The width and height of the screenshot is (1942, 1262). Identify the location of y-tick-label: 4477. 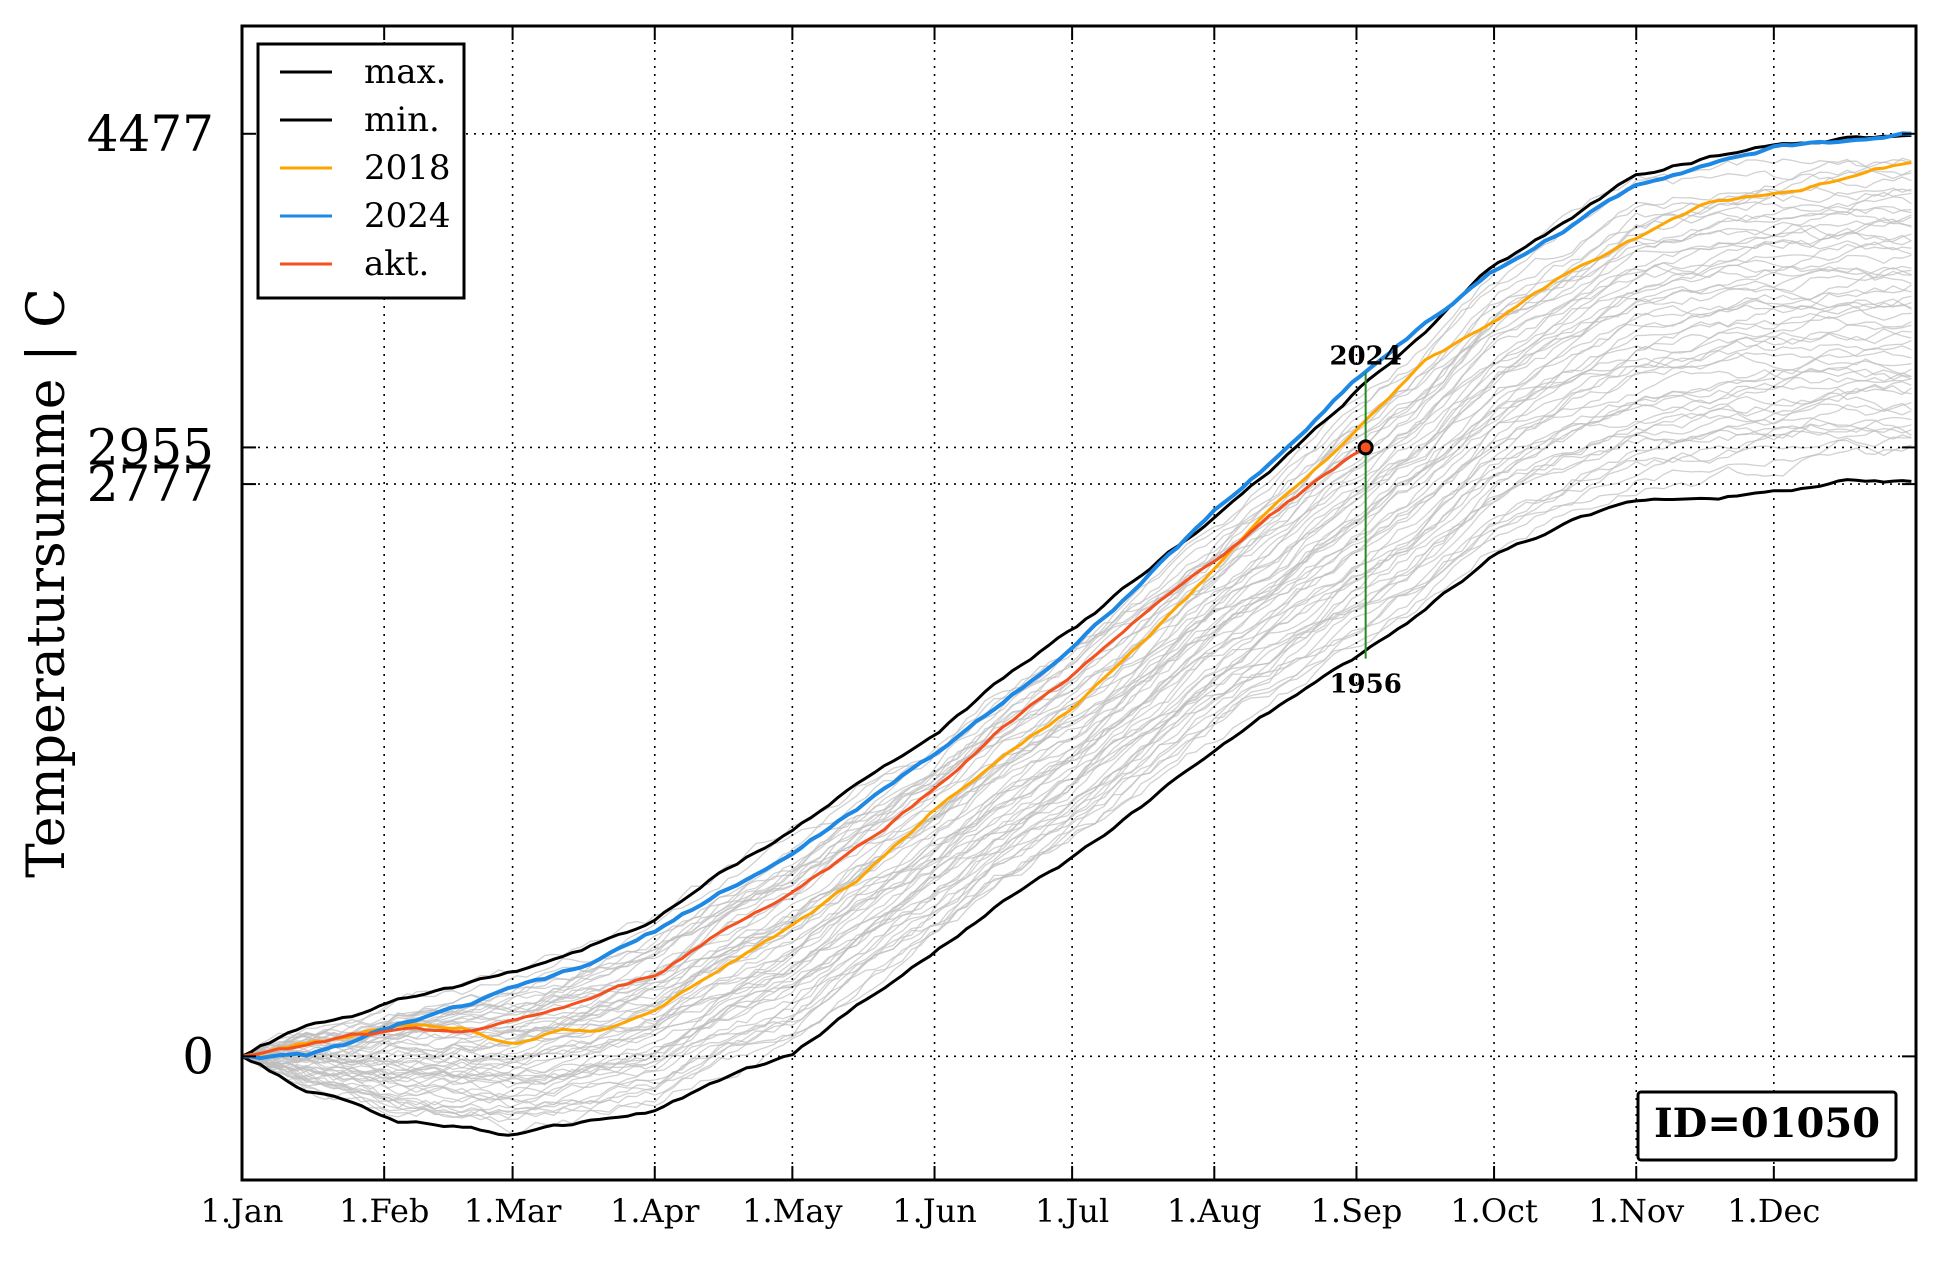
(150, 134).